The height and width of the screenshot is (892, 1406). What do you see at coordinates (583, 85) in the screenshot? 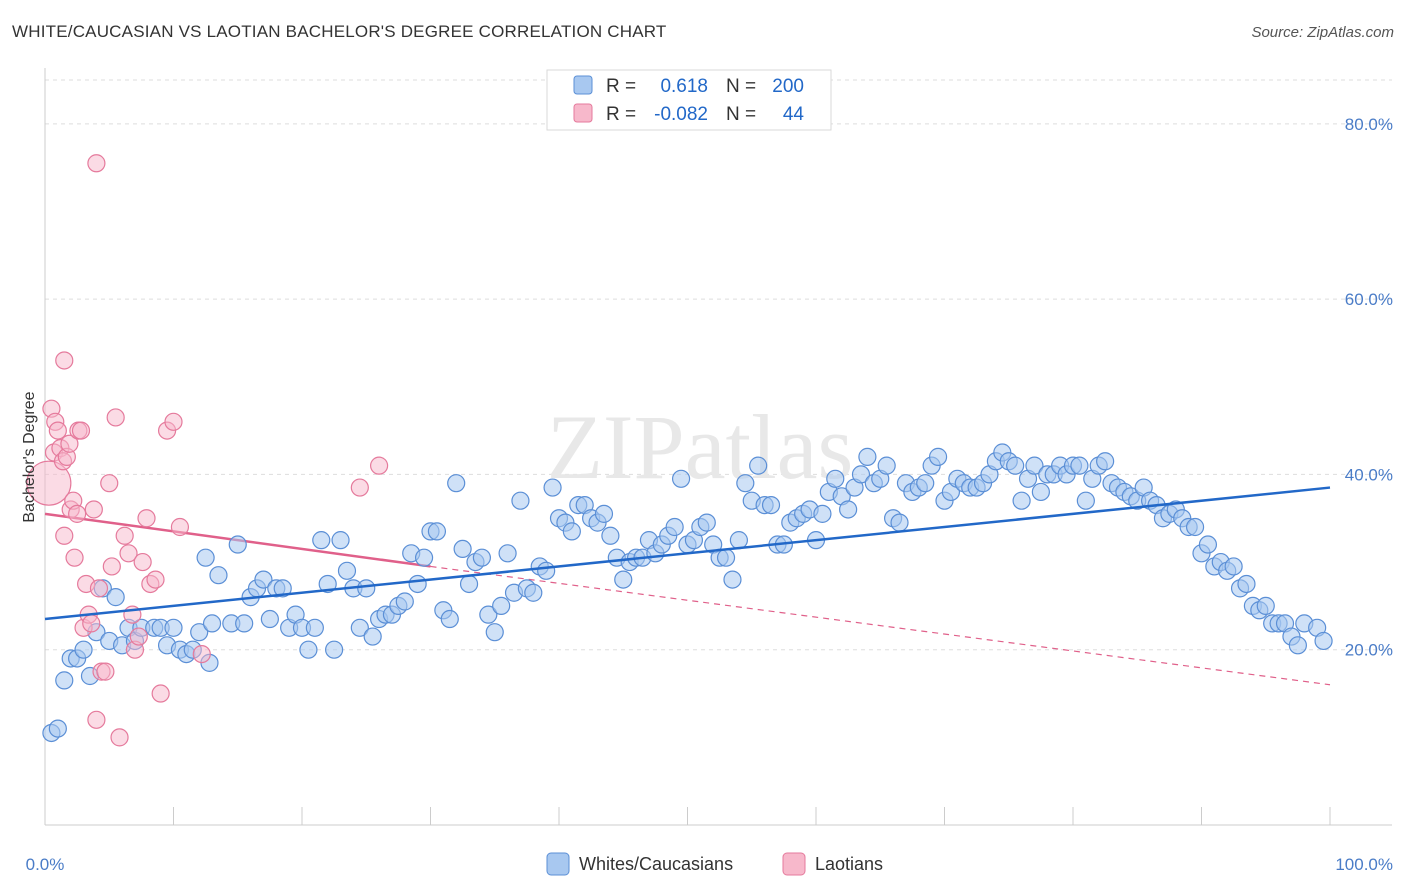
I see `legend-swatch-blue` at bounding box center [583, 85].